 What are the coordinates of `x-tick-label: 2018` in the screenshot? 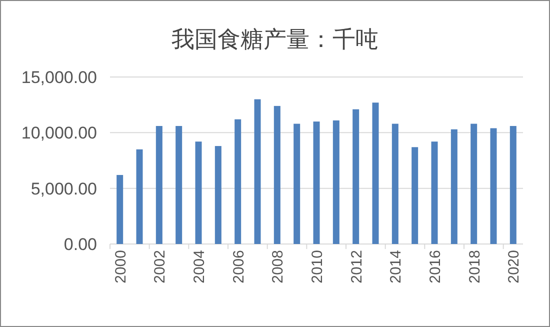 It's located at (475, 267).